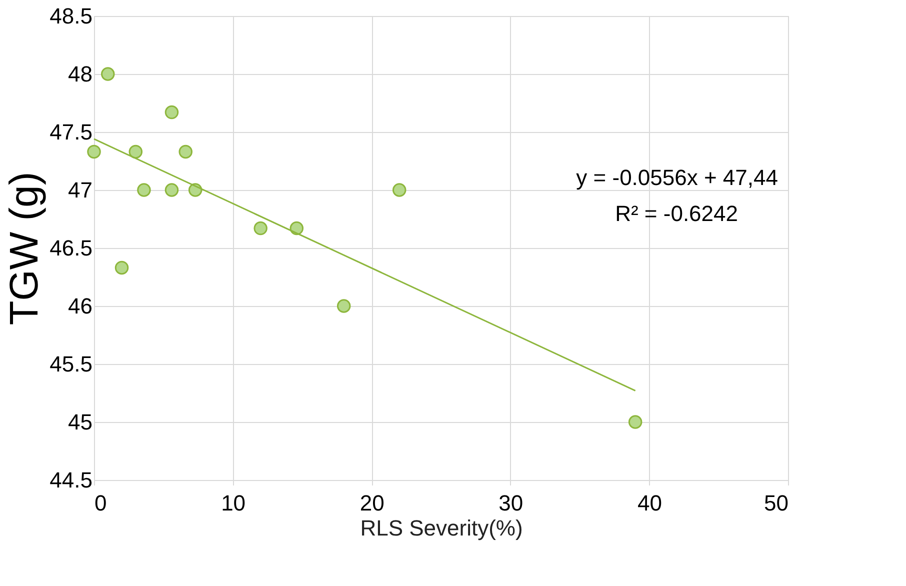  I want to click on x-tick-label: 10, so click(233, 503).